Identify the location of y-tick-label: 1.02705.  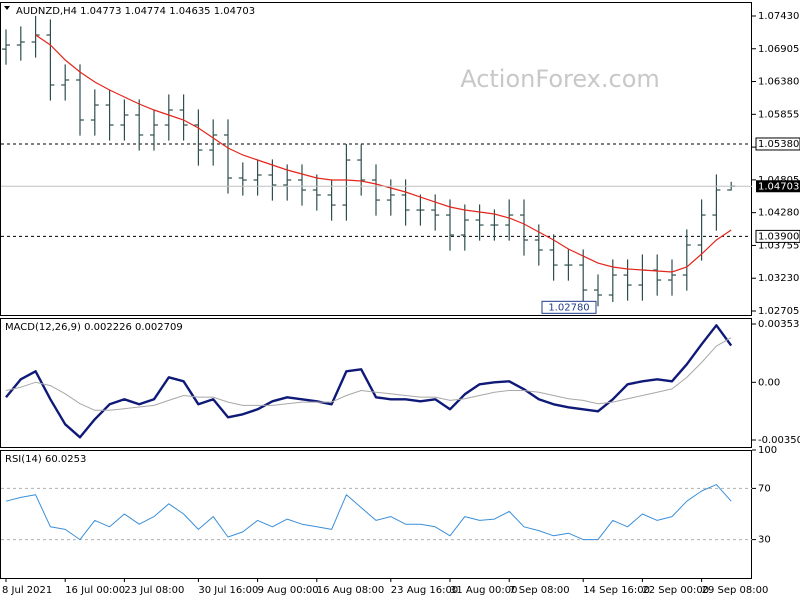
(778, 311).